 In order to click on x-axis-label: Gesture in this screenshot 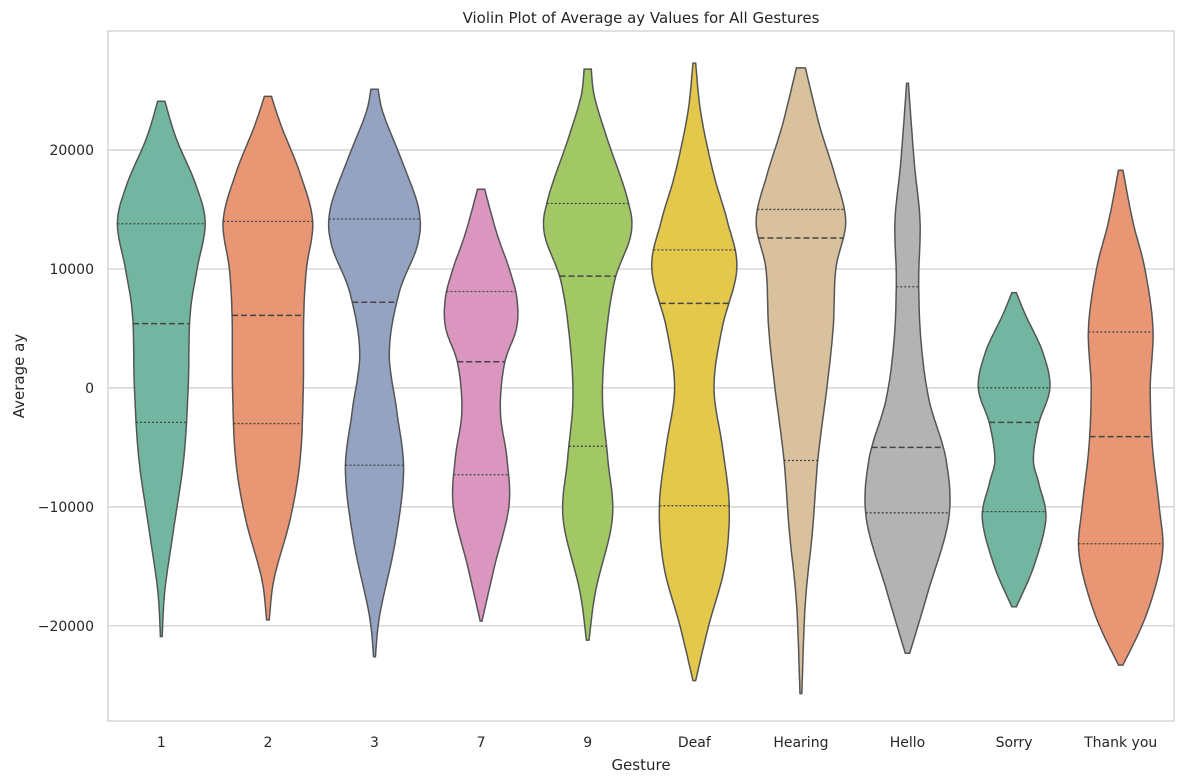, I will do `click(640, 765)`.